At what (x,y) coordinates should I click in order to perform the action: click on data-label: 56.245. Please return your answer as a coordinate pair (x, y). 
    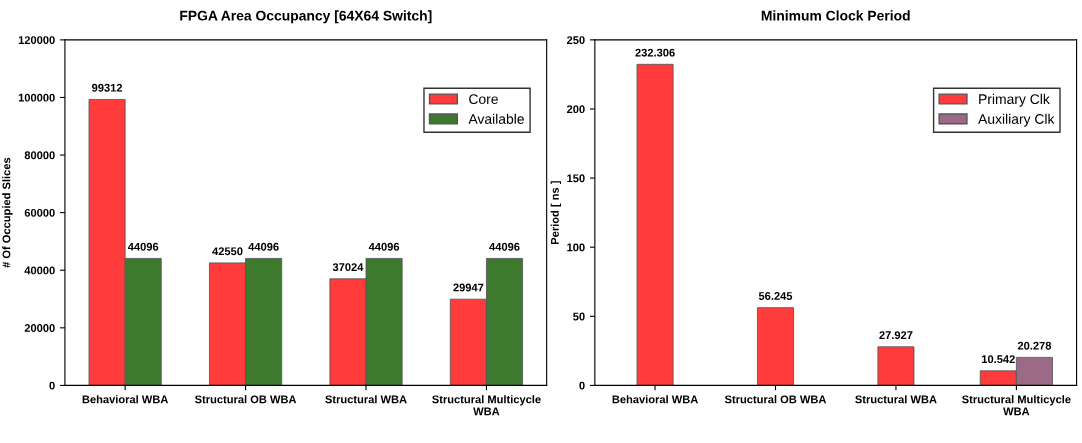
    Looking at the image, I should click on (775, 296).